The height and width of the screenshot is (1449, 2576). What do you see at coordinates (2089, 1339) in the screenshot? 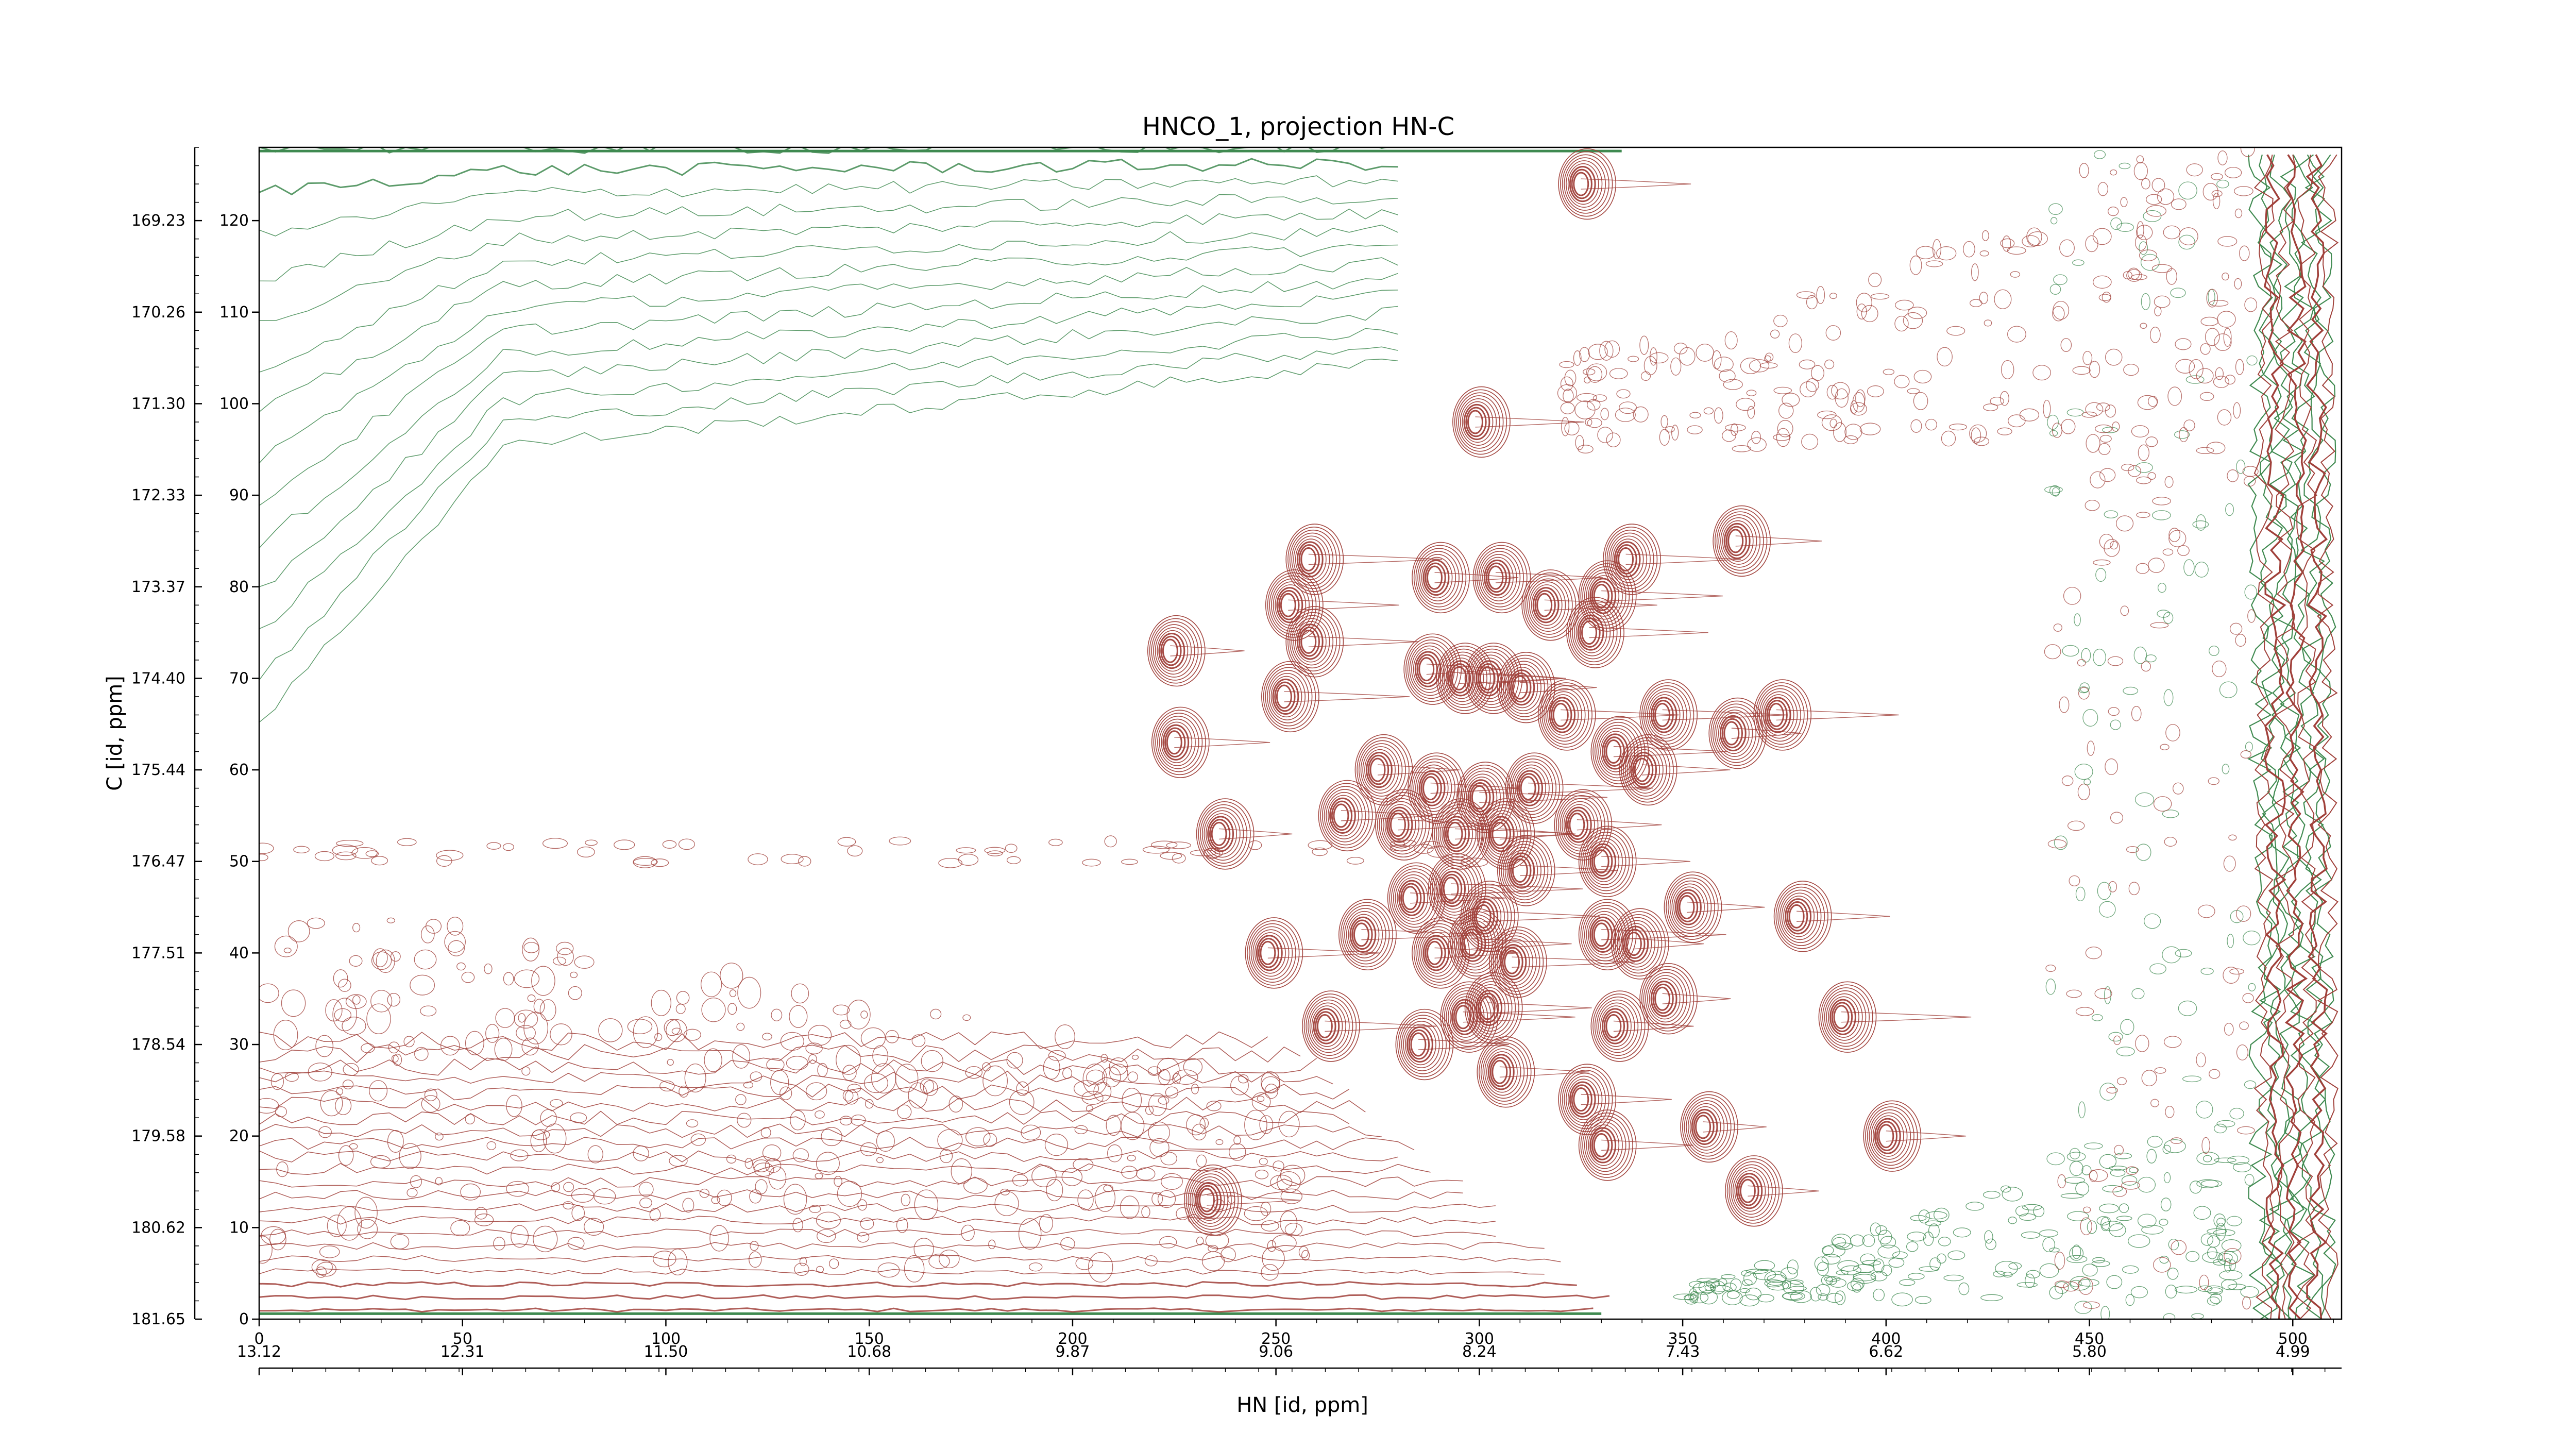
I see `x-index-tick-label: 450` at bounding box center [2089, 1339].